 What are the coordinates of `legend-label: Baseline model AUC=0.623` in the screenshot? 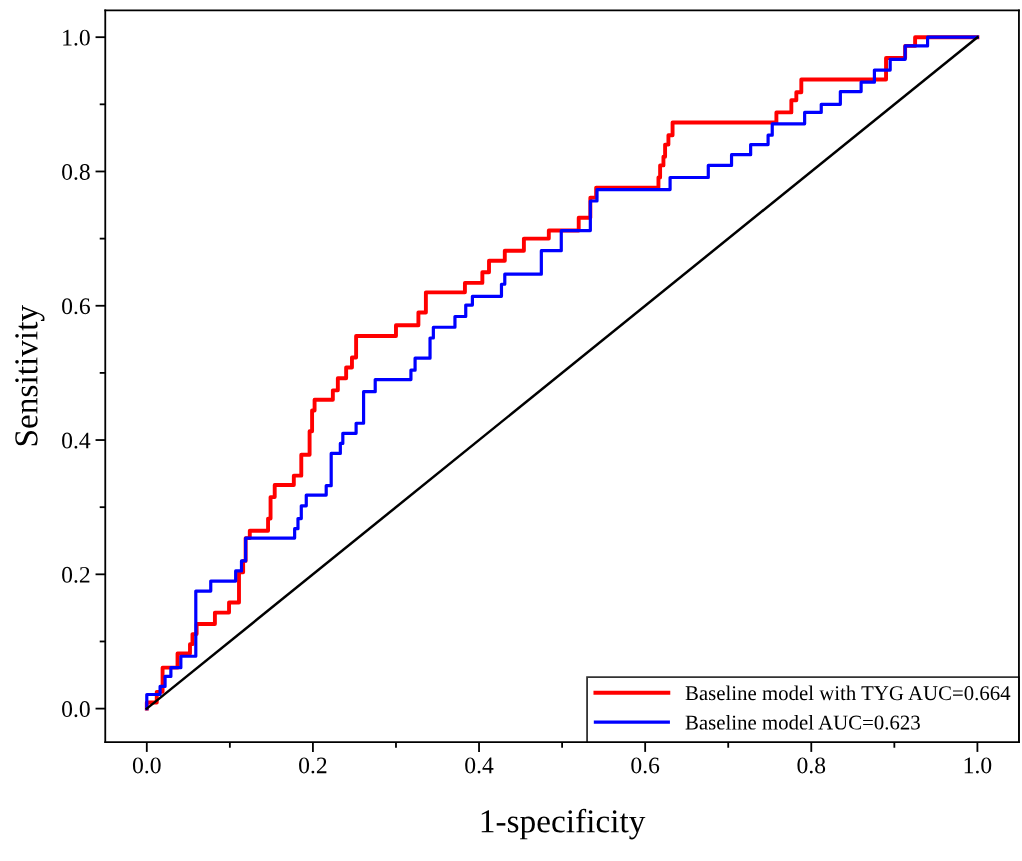 It's located at (802, 722).